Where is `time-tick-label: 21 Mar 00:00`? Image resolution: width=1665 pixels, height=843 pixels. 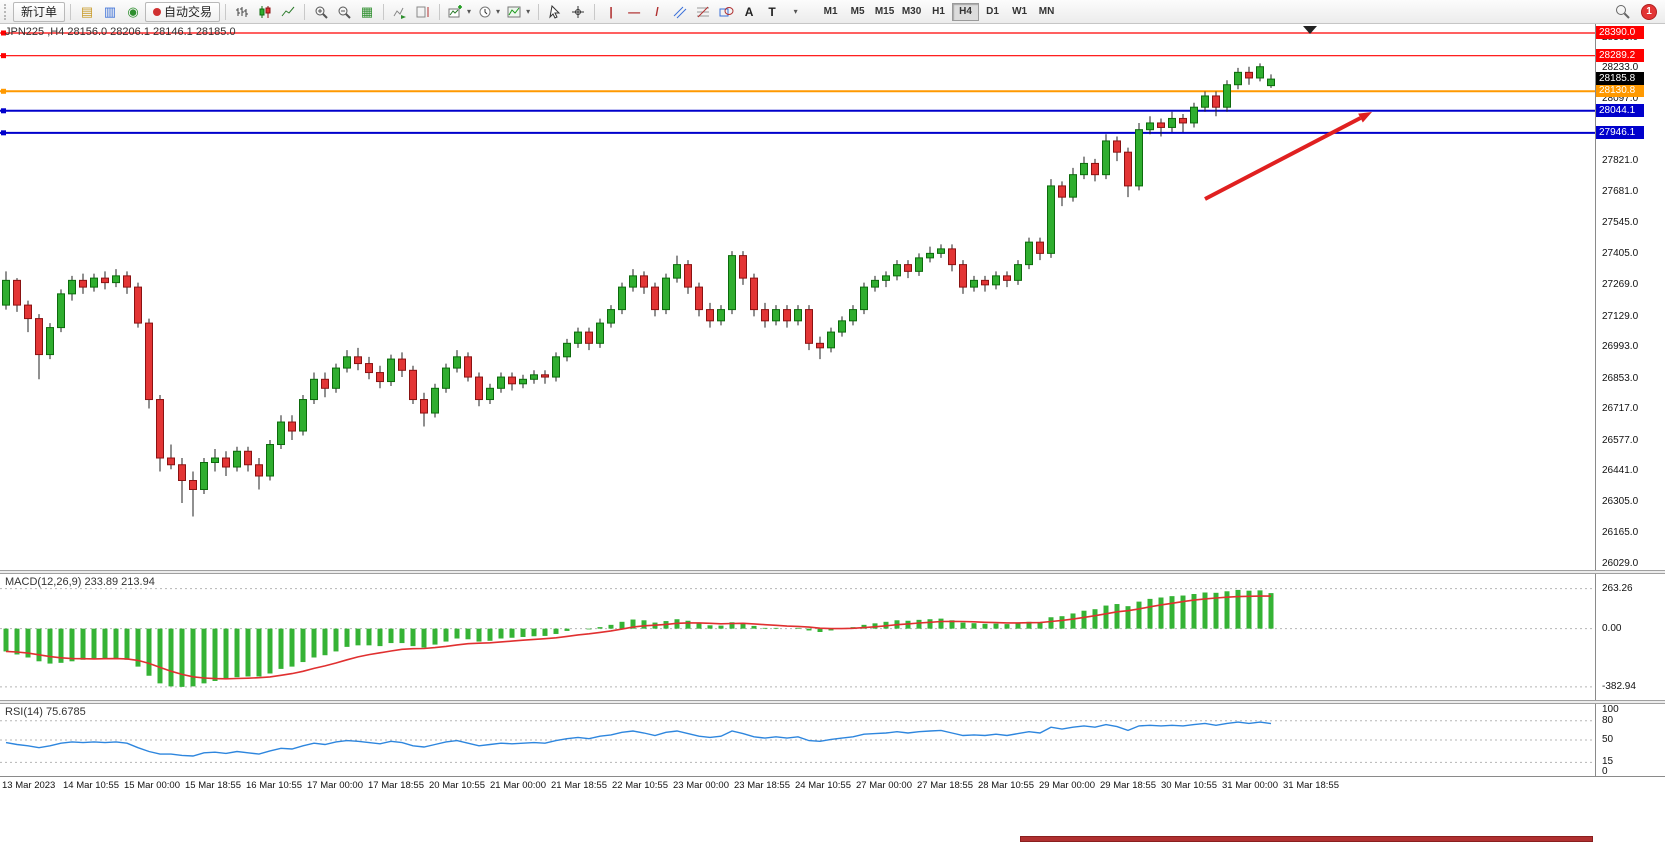
time-tick-label: 21 Mar 00:00 is located at coordinates (518, 785).